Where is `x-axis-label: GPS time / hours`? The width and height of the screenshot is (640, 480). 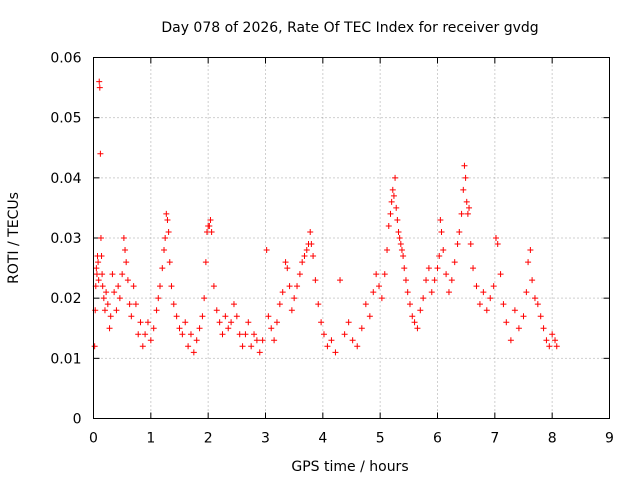 x-axis-label: GPS time / hours is located at coordinates (349, 467).